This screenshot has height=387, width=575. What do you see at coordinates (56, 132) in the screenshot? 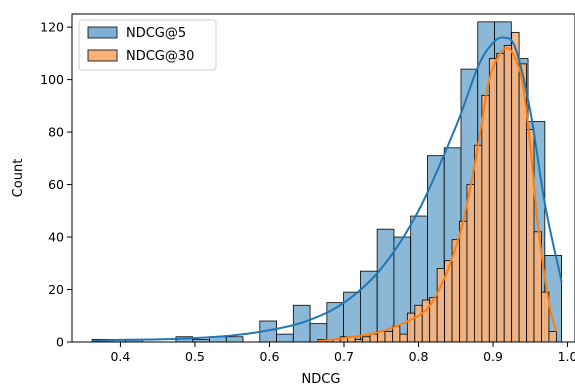
I see `y-tick-label: 80` at bounding box center [56, 132].